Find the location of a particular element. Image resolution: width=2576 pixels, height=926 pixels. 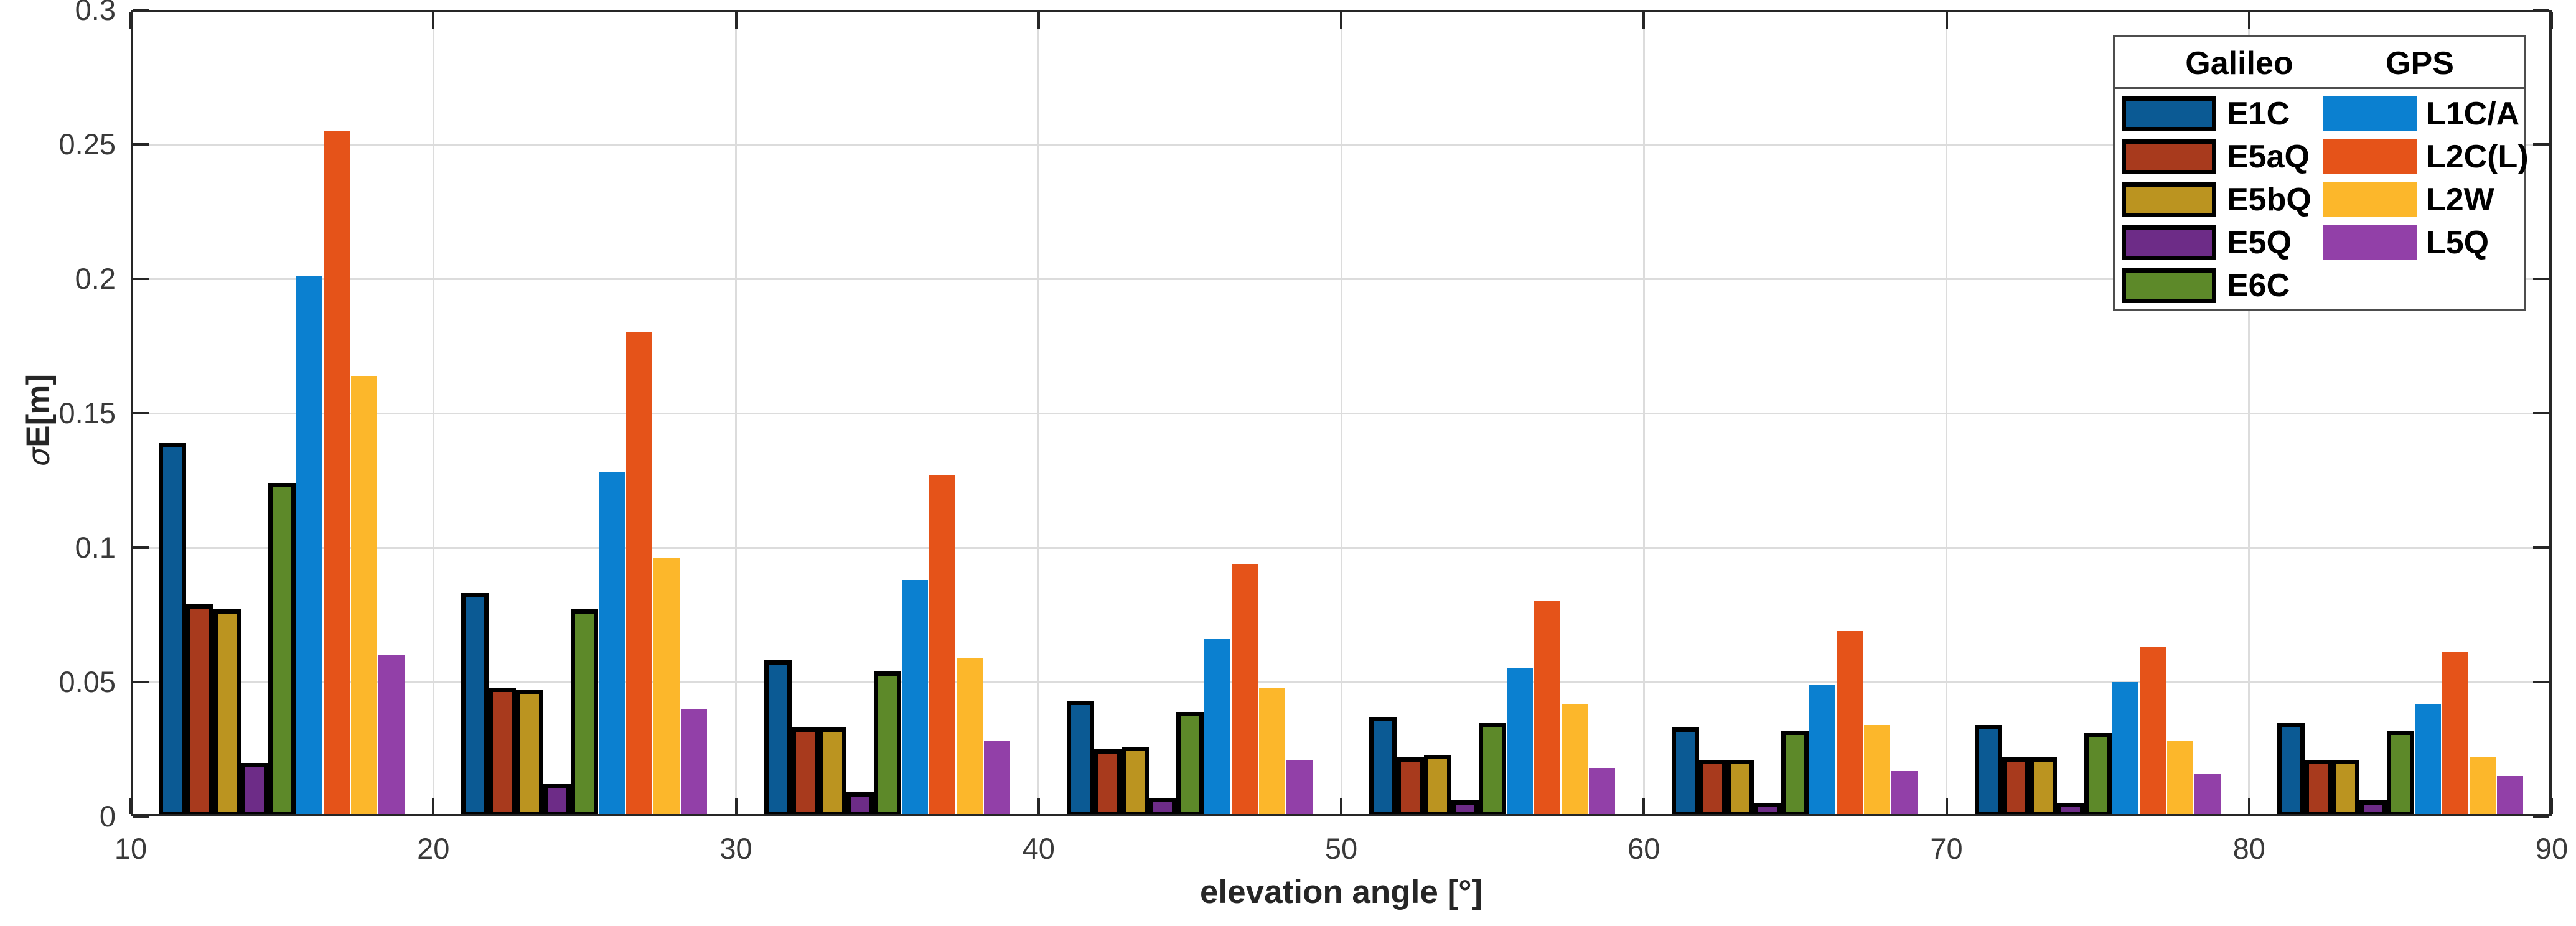

legend-swatch-l1ca is located at coordinates (2370, 113).